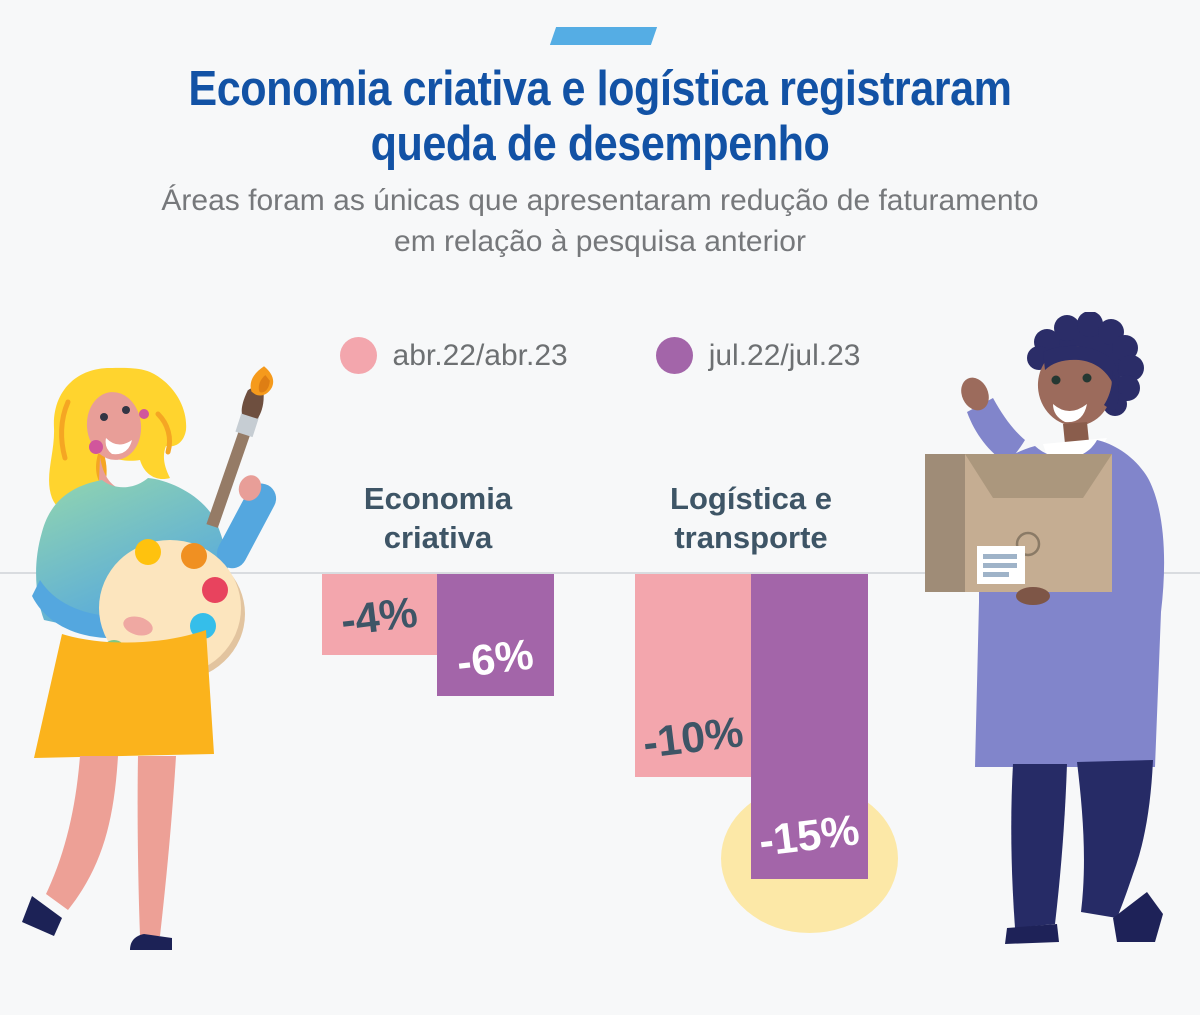  Describe the element at coordinates (1078, 394) in the screenshot. I see `man-face` at that location.